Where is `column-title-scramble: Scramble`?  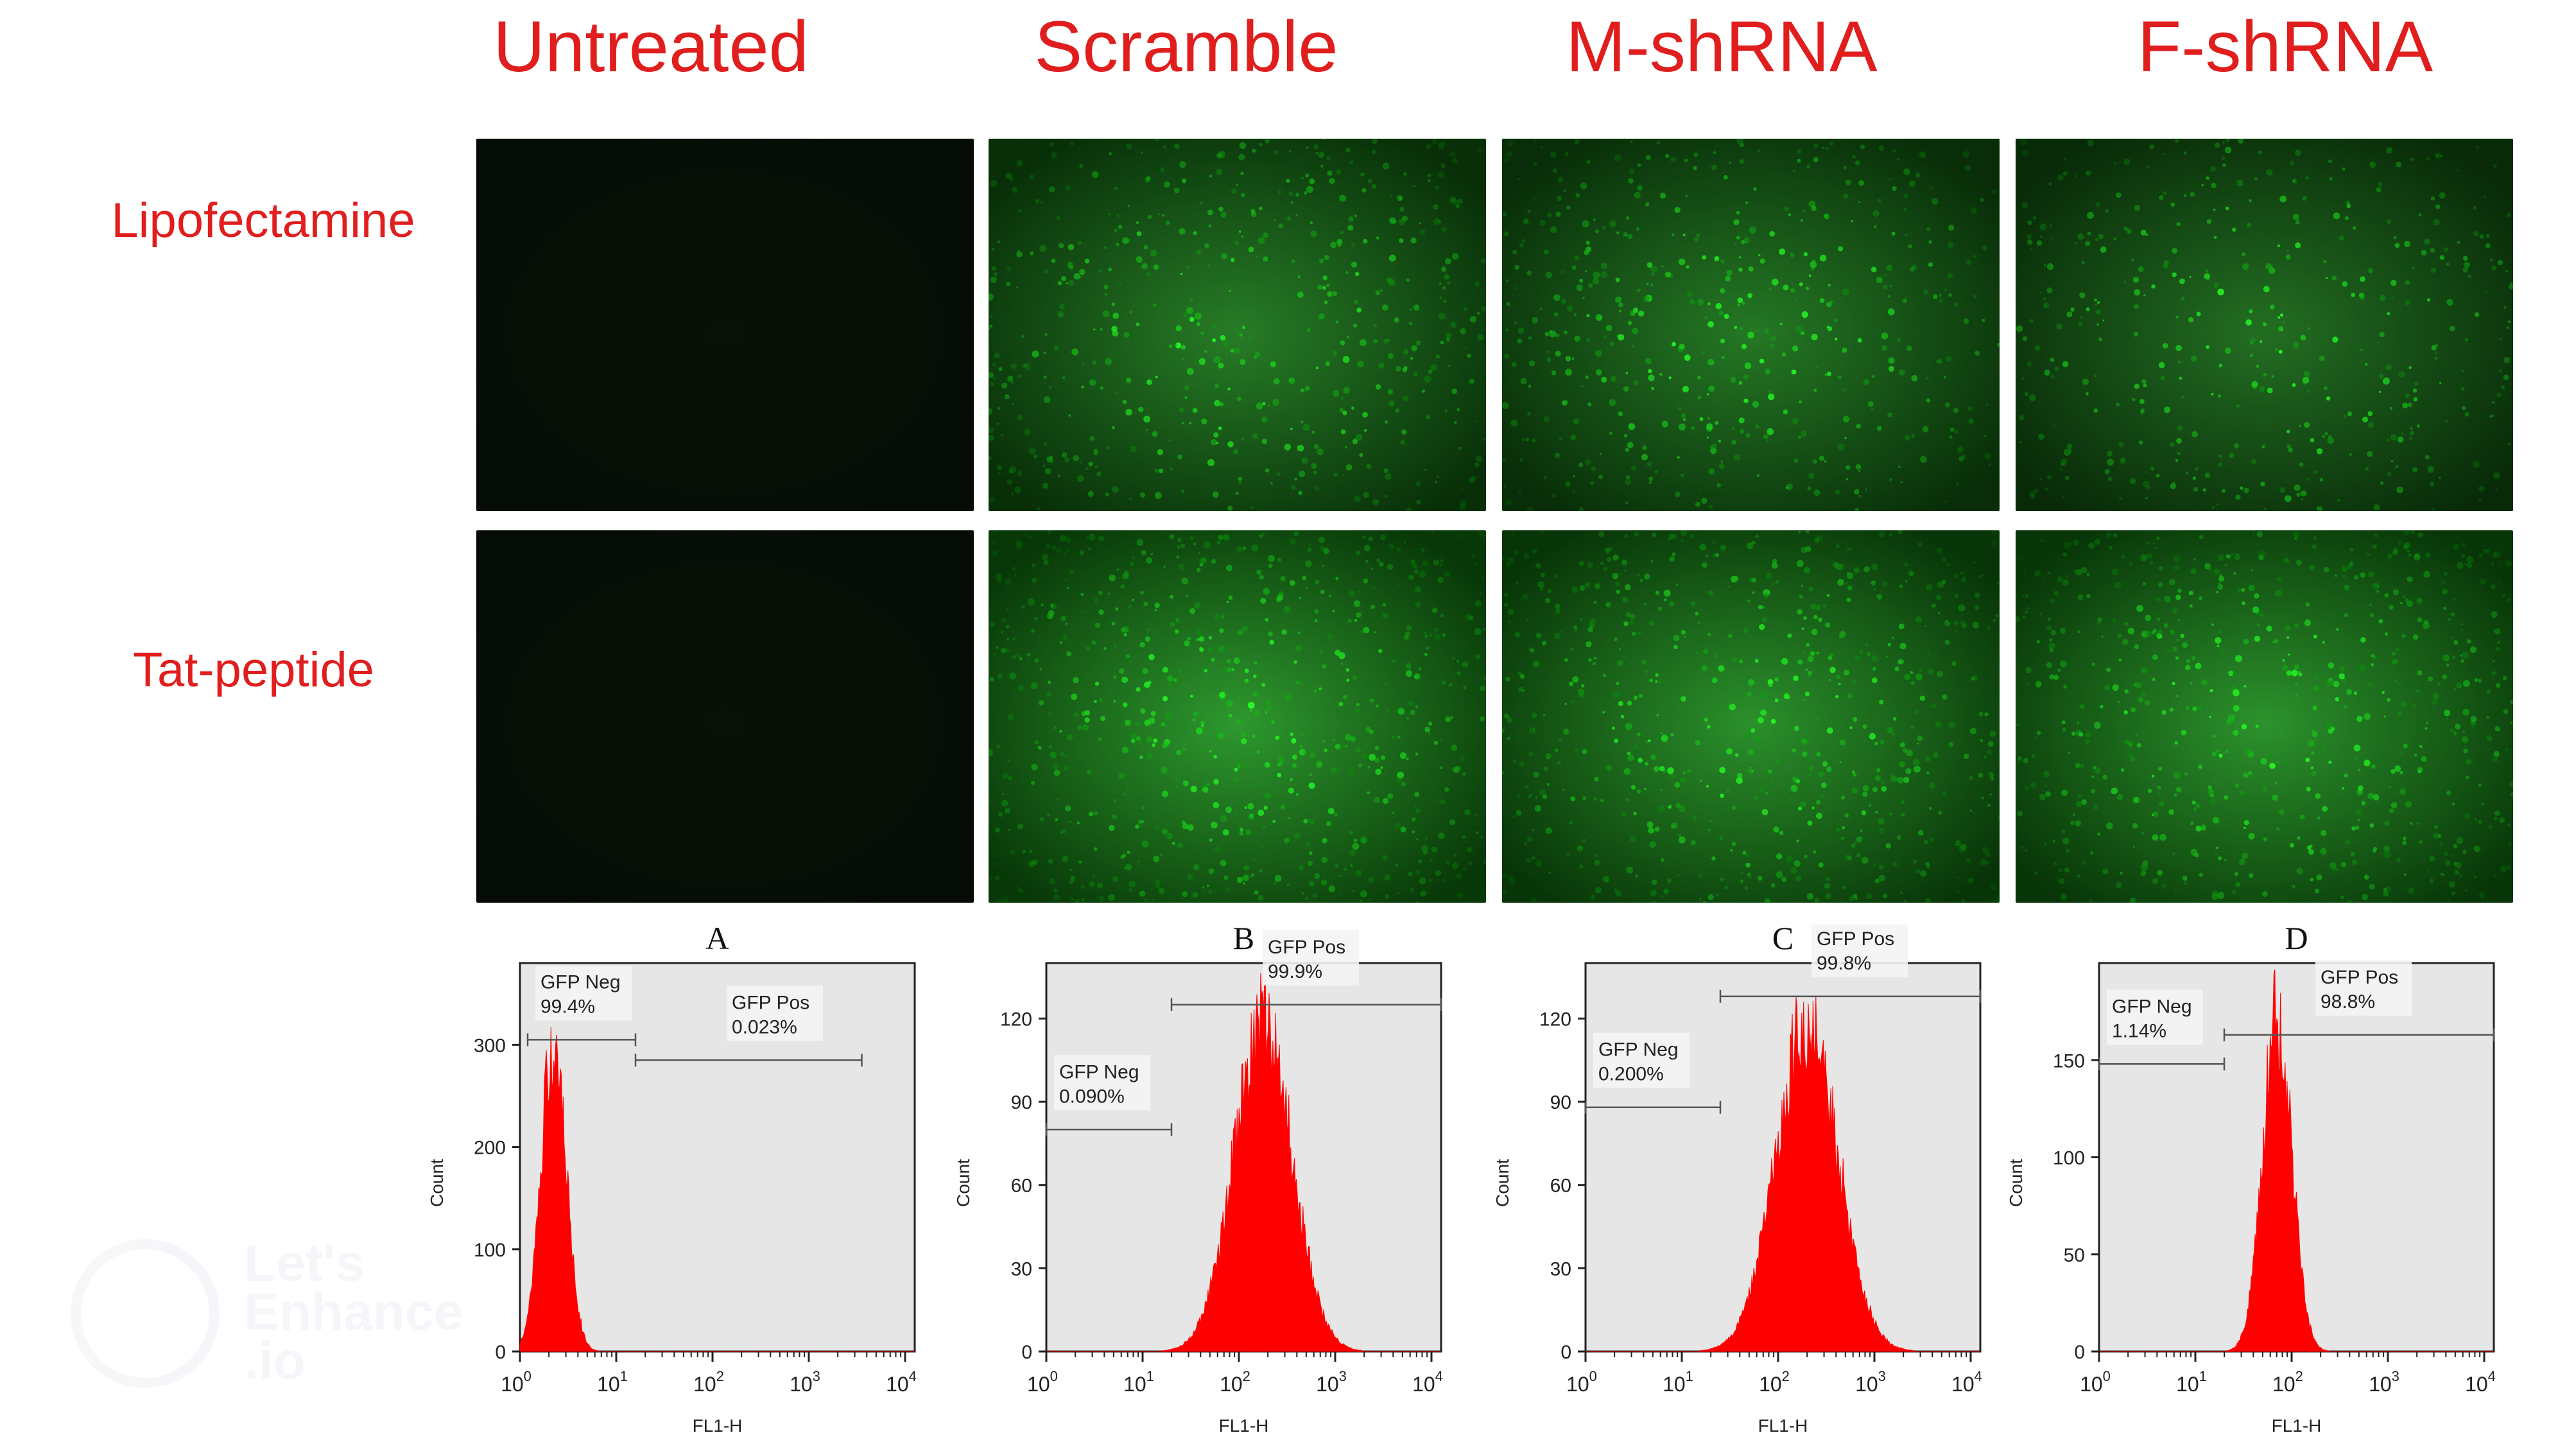 column-title-scramble: Scramble is located at coordinates (1186, 46).